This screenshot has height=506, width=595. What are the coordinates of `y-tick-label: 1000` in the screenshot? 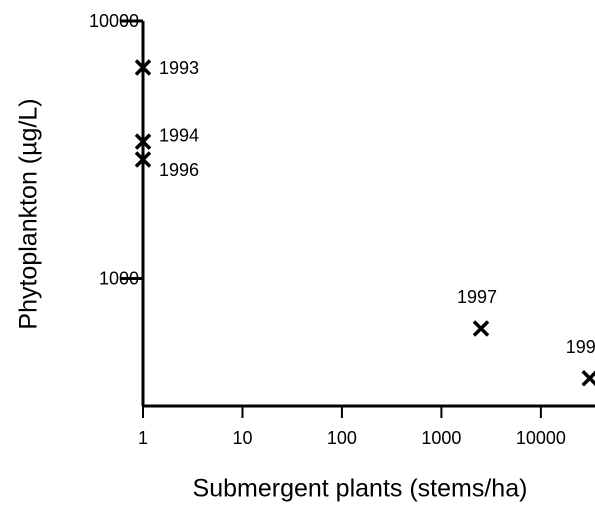 It's located at (119, 278).